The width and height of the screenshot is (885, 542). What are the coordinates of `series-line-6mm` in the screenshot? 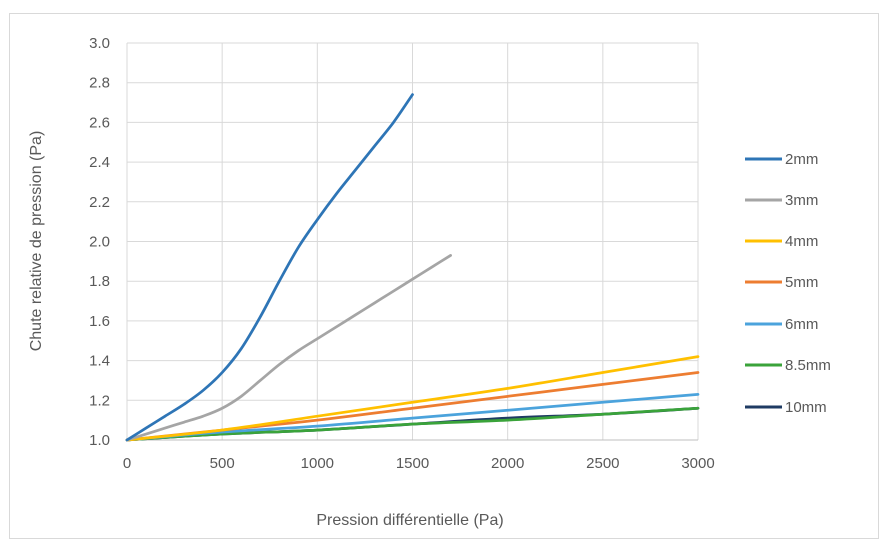 It's located at (412, 417).